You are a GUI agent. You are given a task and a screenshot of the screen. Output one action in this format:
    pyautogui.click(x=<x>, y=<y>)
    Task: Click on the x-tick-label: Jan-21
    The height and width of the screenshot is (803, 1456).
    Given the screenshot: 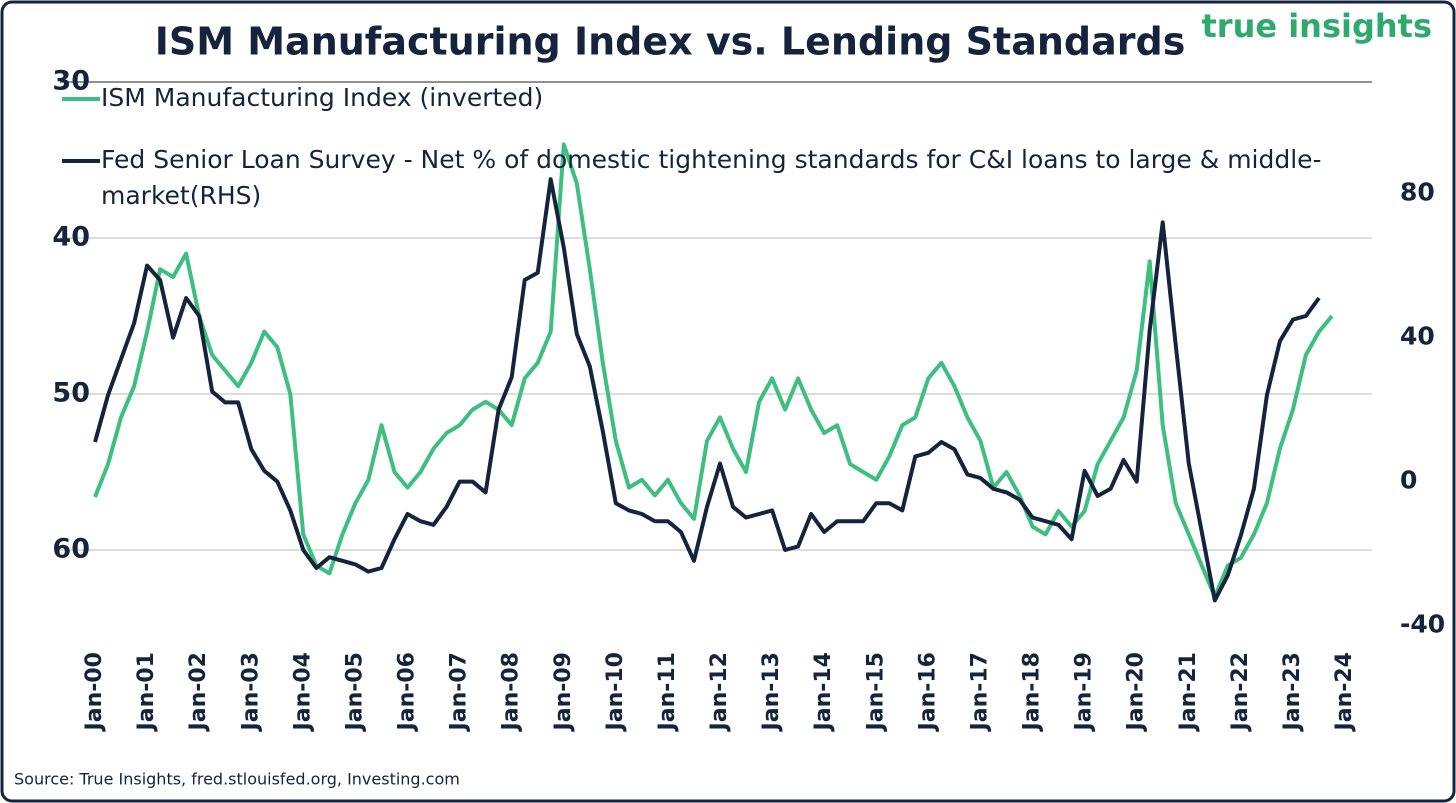 What is the action you would take?
    pyautogui.click(x=1188, y=692)
    